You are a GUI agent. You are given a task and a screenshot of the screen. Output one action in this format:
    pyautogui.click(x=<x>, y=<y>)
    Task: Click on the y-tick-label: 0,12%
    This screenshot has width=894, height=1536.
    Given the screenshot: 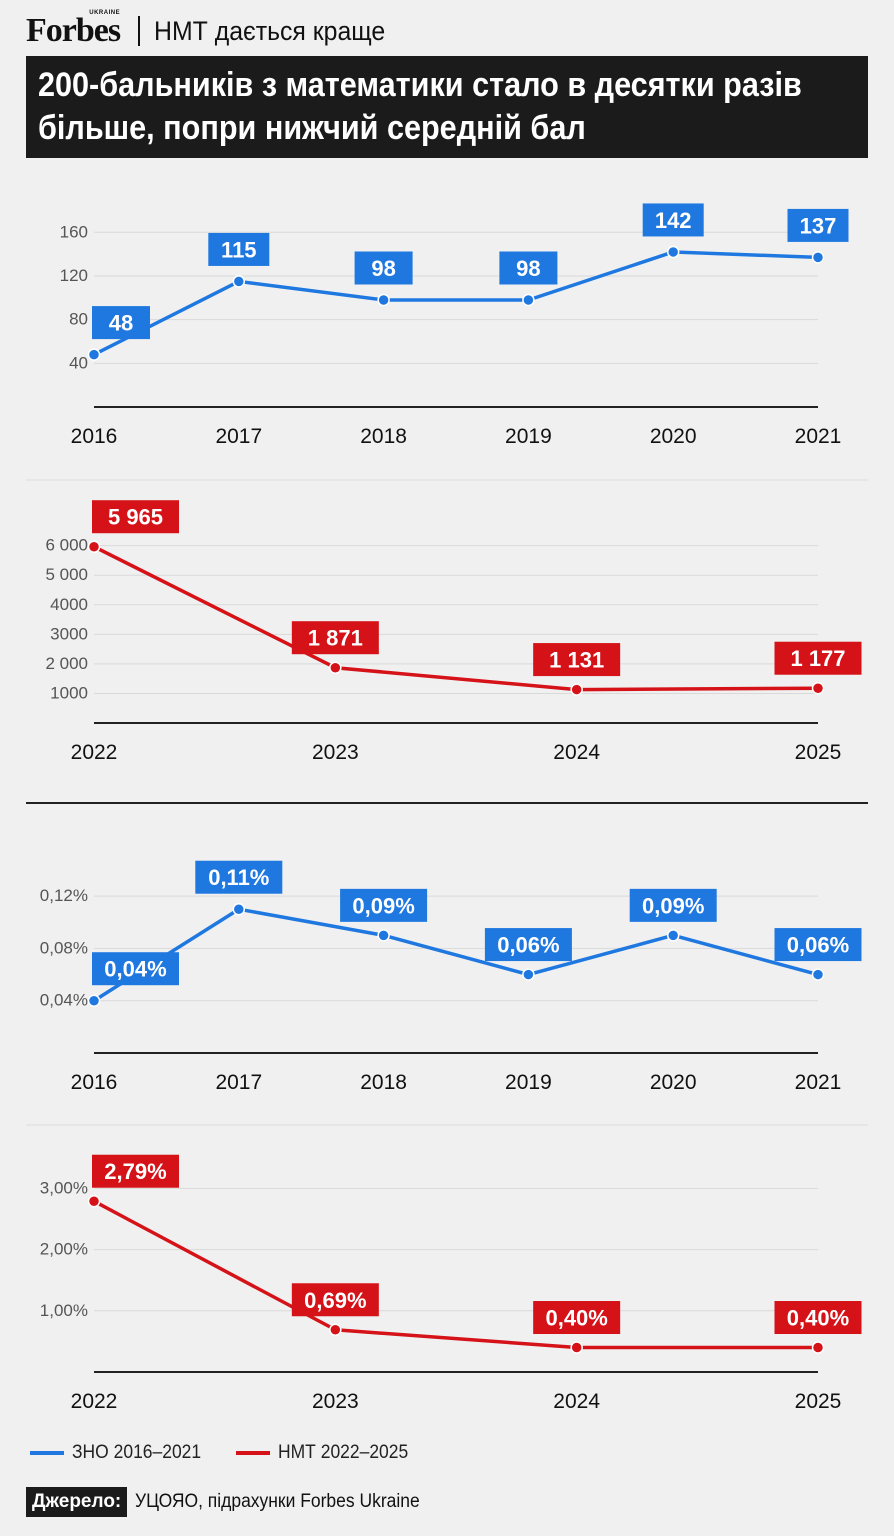 What is the action you would take?
    pyautogui.click(x=64, y=895)
    